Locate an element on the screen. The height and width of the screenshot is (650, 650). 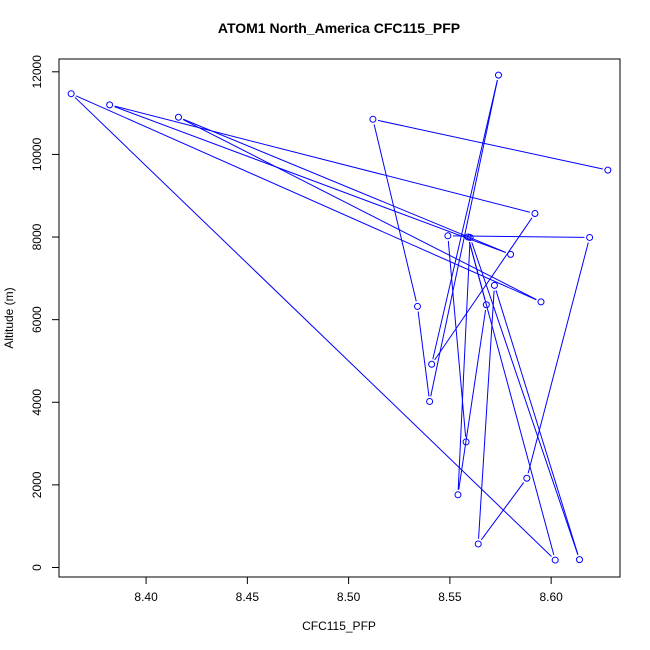
y-tick-label: 2000 is located at coordinates (37, 484).